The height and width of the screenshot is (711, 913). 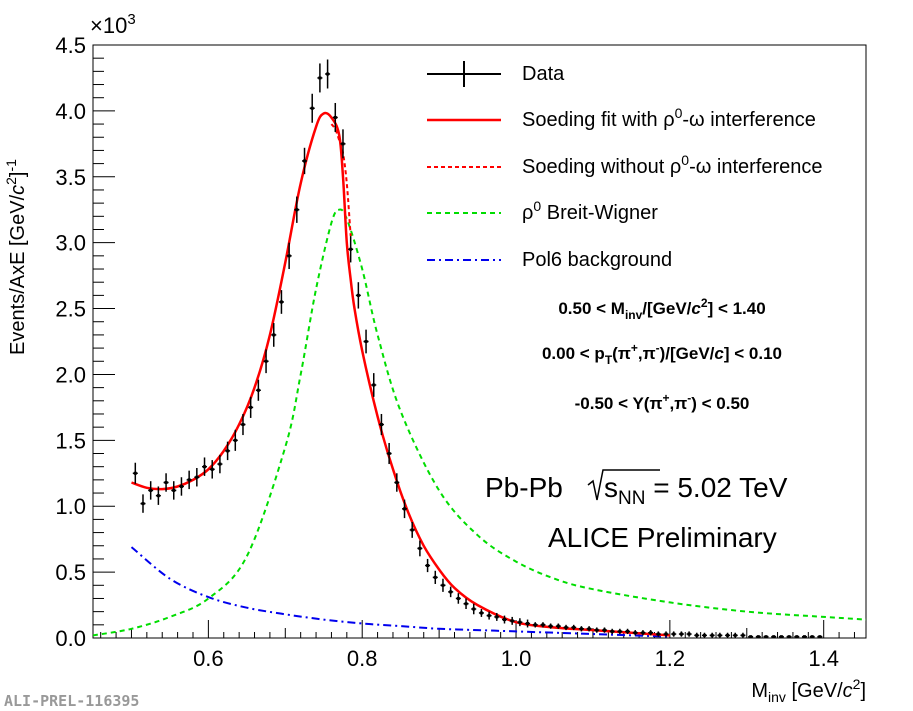 I want to click on system-label-left: Pb-Pb, so click(x=524, y=487).